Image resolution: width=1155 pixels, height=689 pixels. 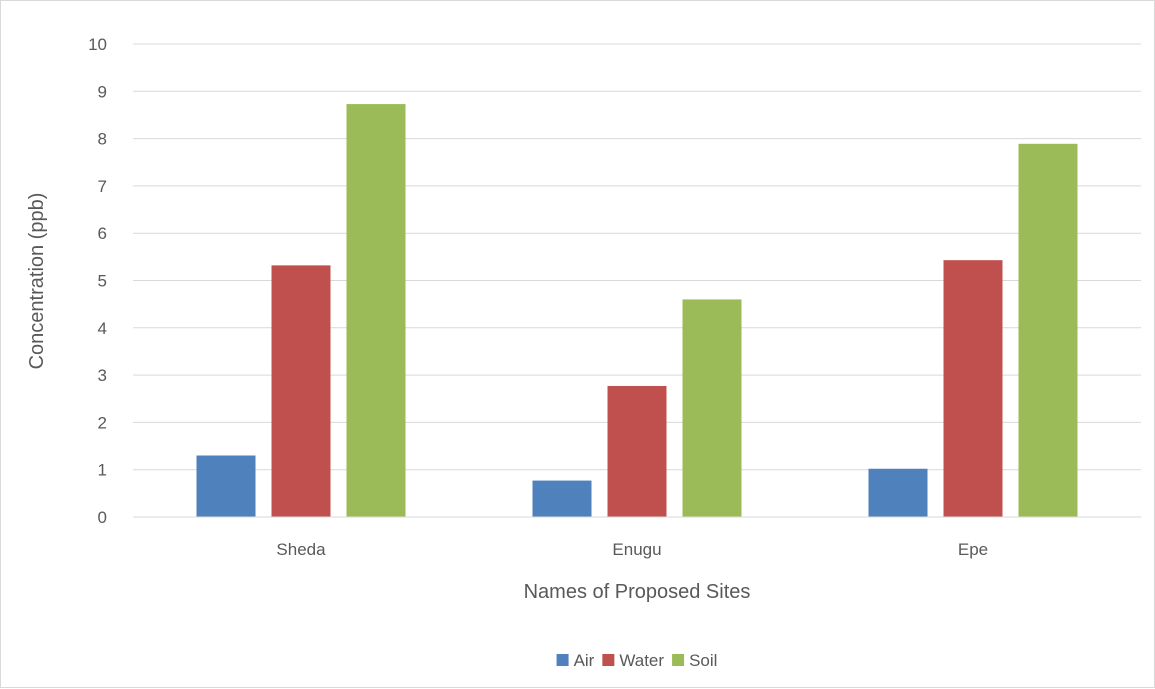 I want to click on bar-air-epe, so click(x=898, y=492).